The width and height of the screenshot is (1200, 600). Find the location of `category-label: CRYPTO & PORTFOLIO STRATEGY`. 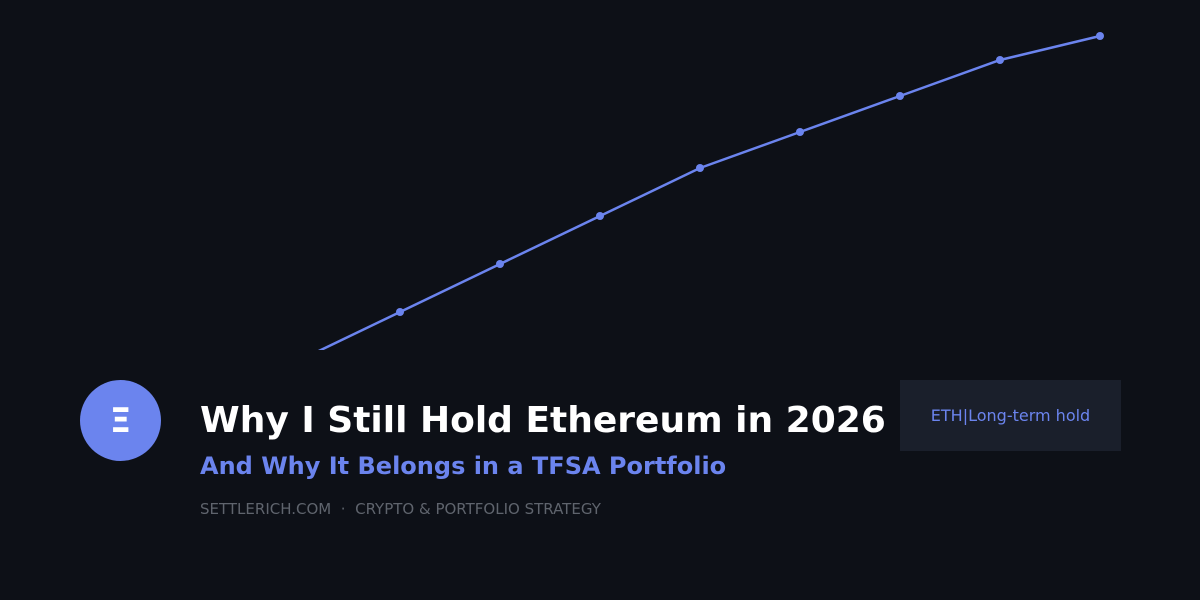

category-label: CRYPTO & PORTFOLIO STRATEGY is located at coordinates (478, 509).